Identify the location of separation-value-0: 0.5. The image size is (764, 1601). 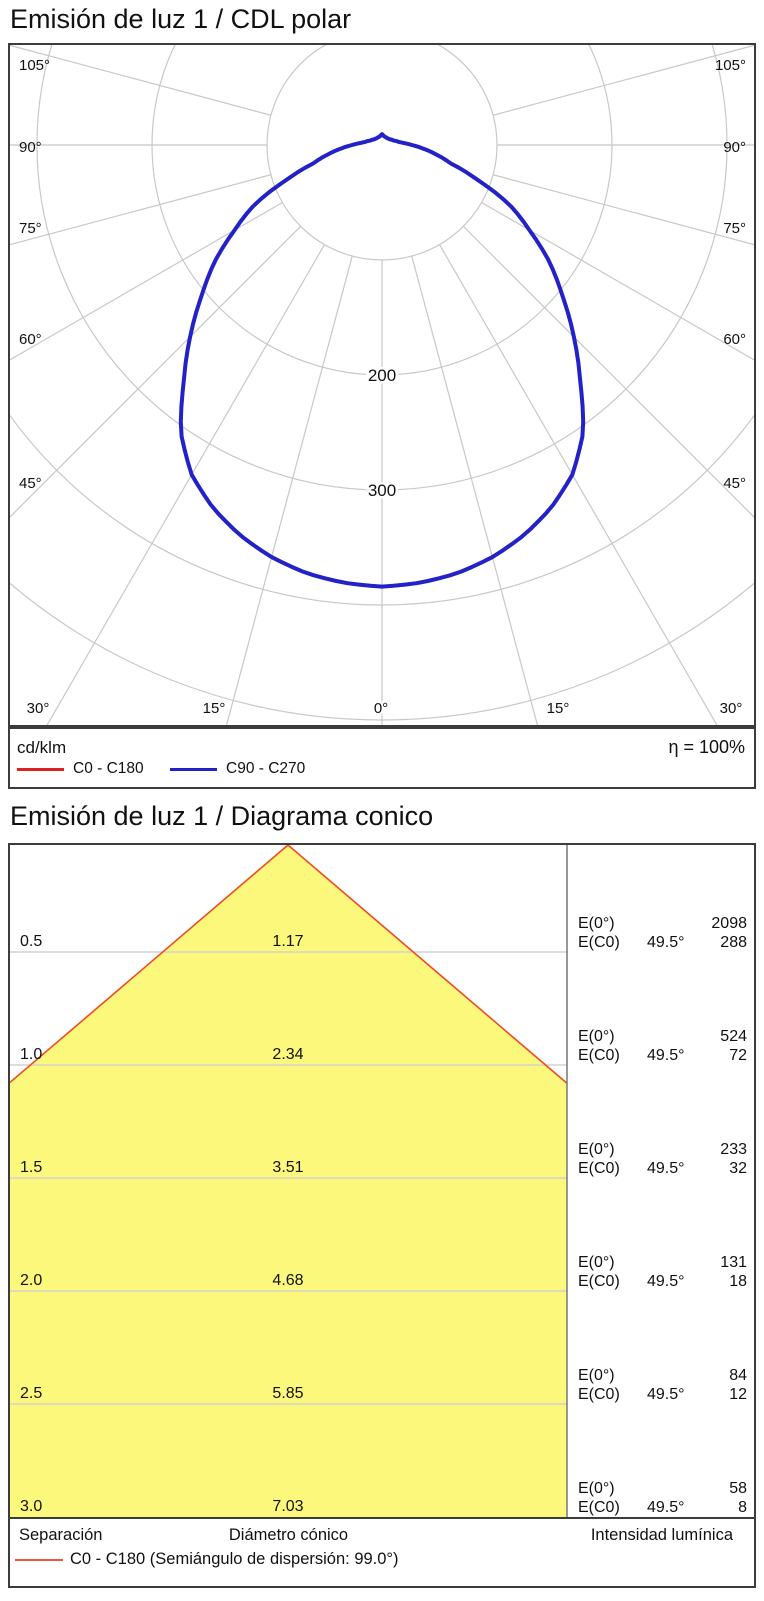
(31, 941).